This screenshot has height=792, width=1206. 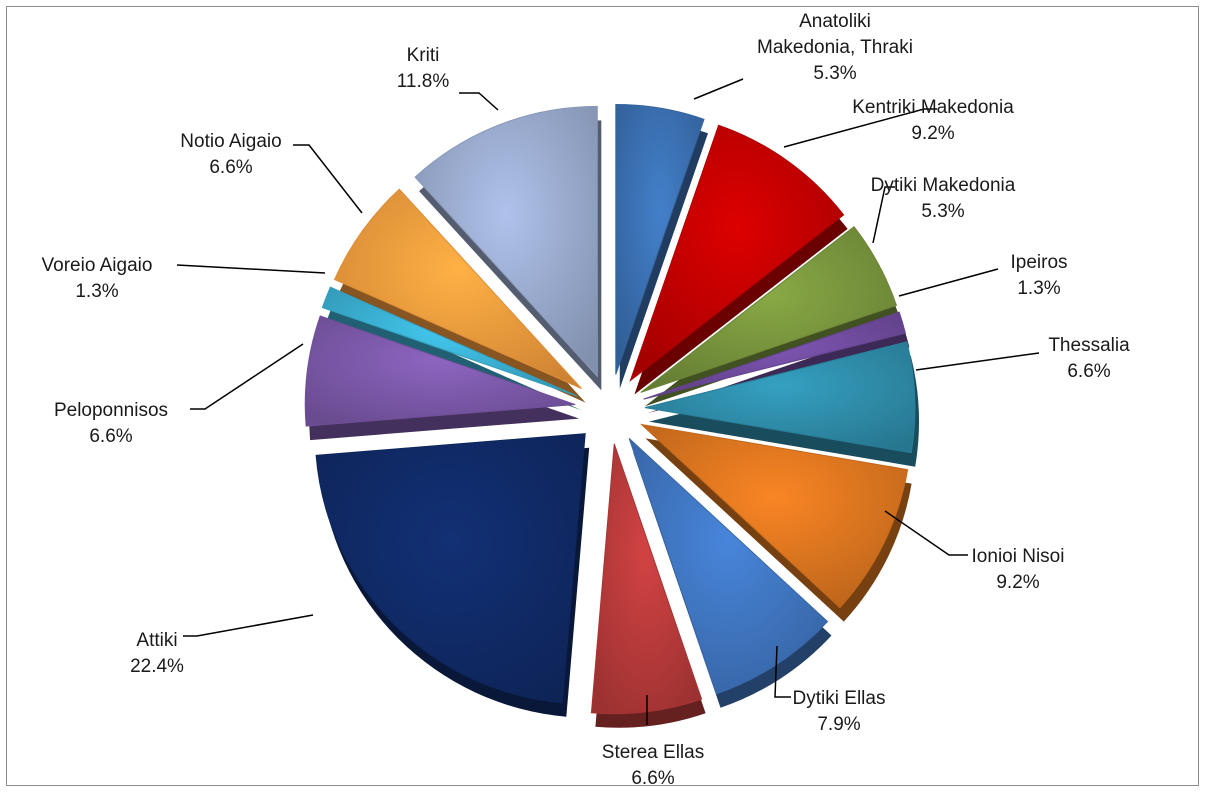 What do you see at coordinates (157, 653) in the screenshot?
I see `slice-label: Attiki 22.4%` at bounding box center [157, 653].